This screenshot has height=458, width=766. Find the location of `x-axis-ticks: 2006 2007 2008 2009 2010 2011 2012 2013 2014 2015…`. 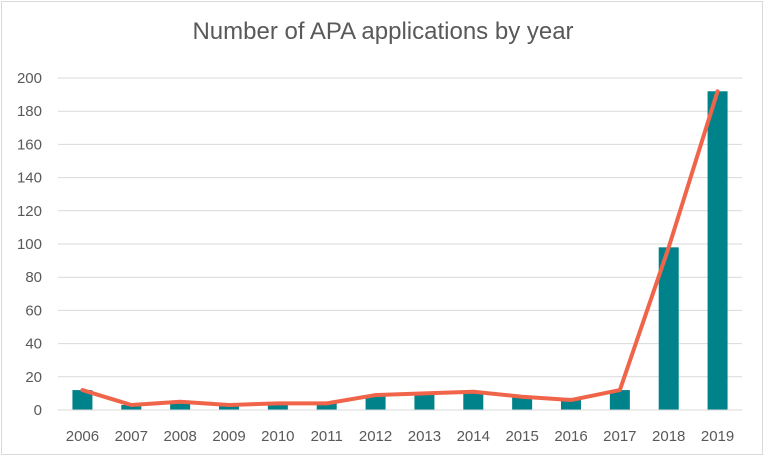

x-axis-ticks: 2006 2007 2008 2009 2010 2011 2012 2013 2014 2015… is located at coordinates (400, 436).